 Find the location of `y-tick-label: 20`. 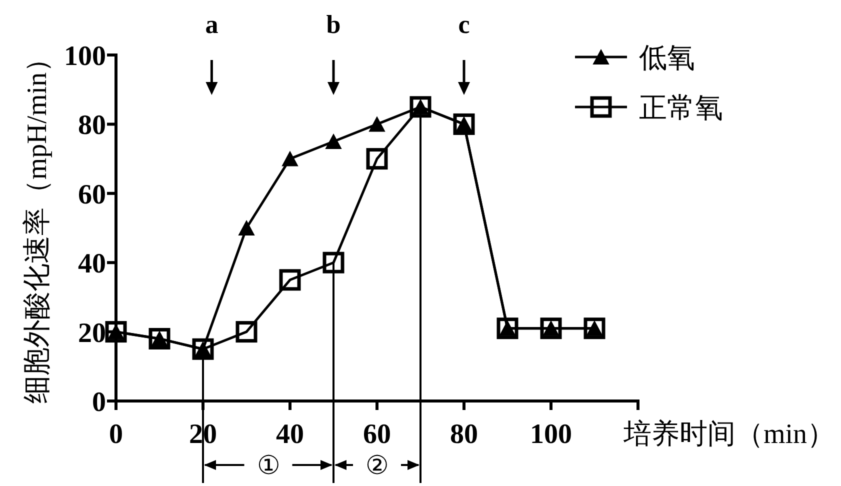

y-tick-label: 20 is located at coordinates (92, 333).